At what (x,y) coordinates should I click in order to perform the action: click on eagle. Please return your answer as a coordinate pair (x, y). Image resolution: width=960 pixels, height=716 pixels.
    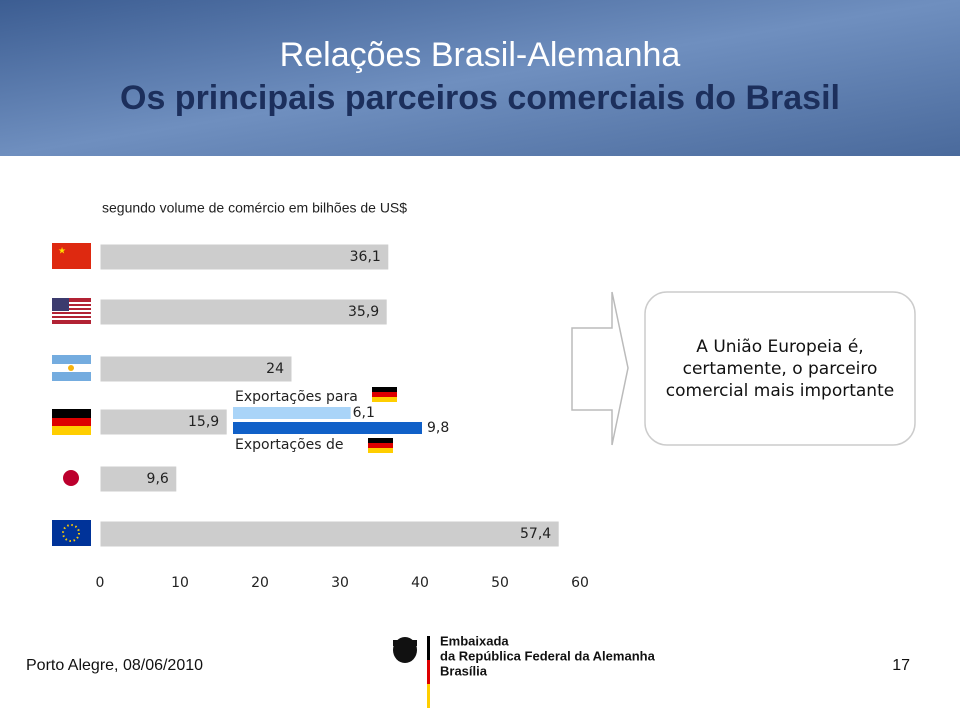
    Looking at the image, I should click on (405, 650).